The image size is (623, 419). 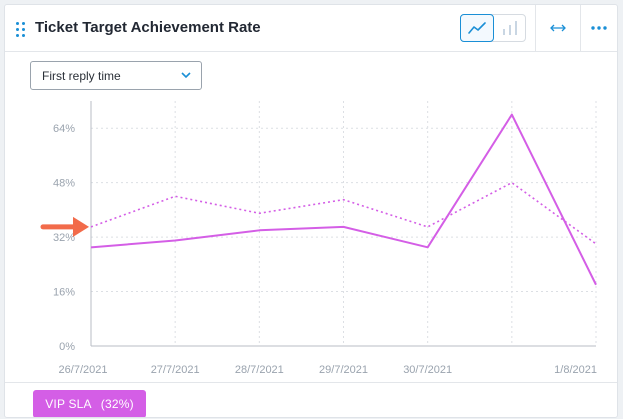 I want to click on widget-header: Ticket Target Achievement Rate, so click(x=311, y=28).